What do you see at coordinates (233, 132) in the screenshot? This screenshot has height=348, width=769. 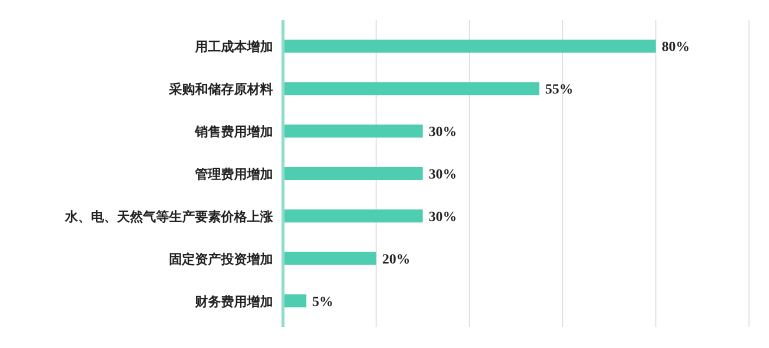 I see `y-tick-label: 销售费用增加` at bounding box center [233, 132].